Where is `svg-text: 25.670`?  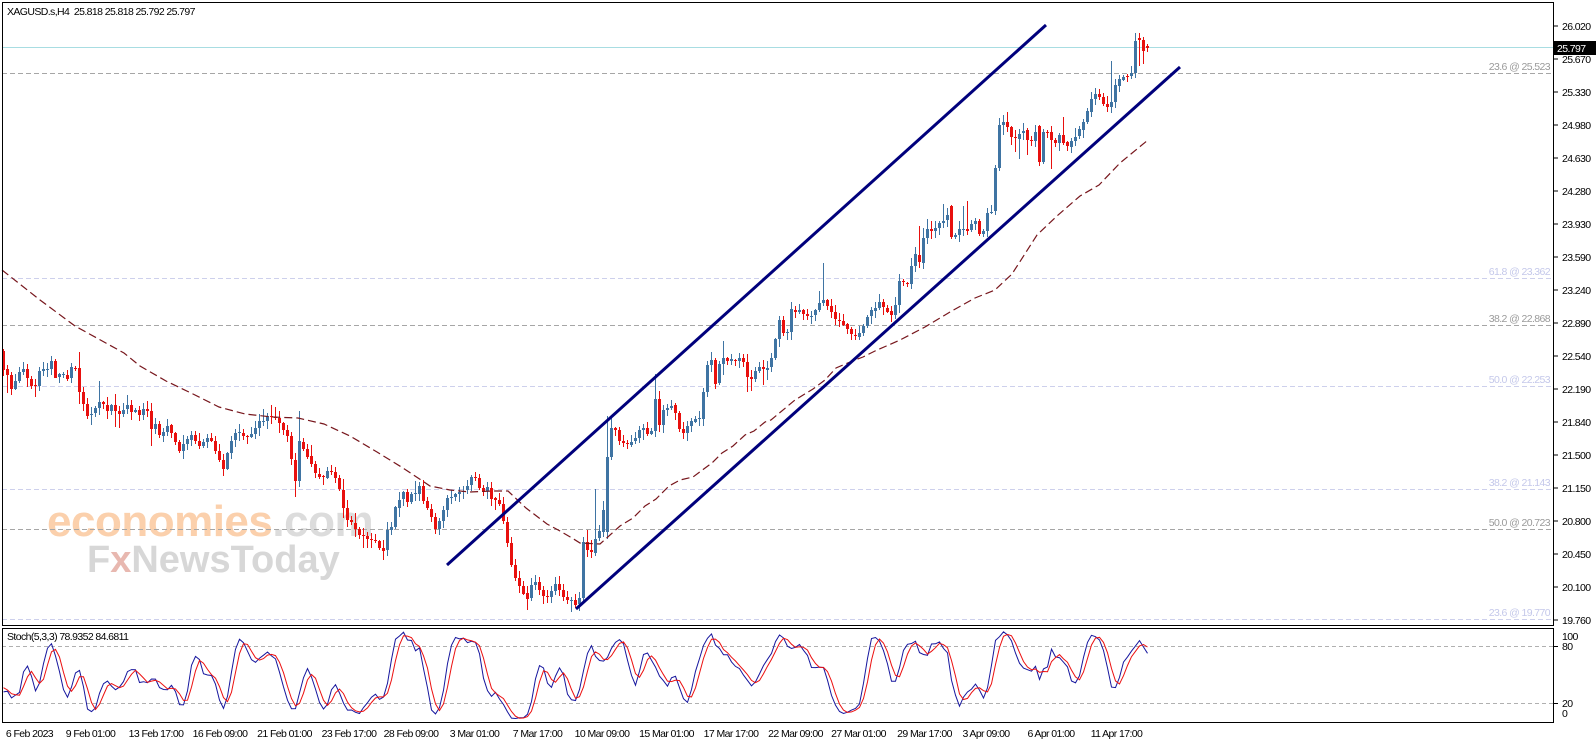 svg-text: 25.670 is located at coordinates (1576, 60).